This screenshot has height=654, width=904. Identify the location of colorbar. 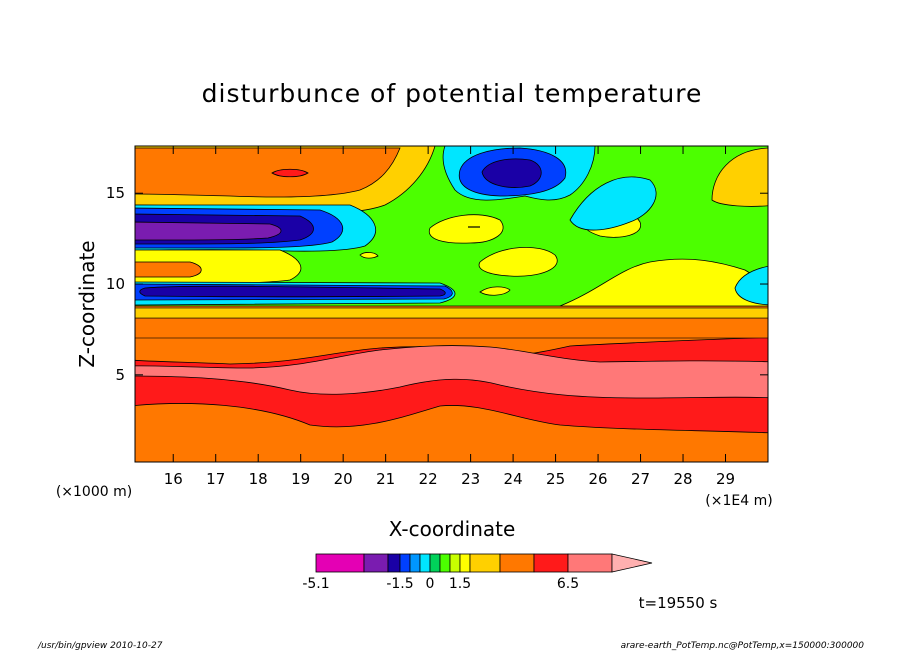
(484, 563).